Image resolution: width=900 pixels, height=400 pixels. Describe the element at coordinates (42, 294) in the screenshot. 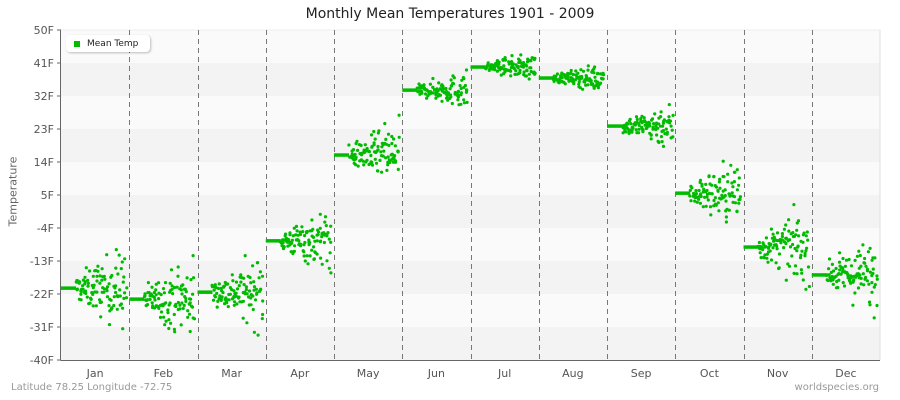

I see `svg-text: -22F` at that location.